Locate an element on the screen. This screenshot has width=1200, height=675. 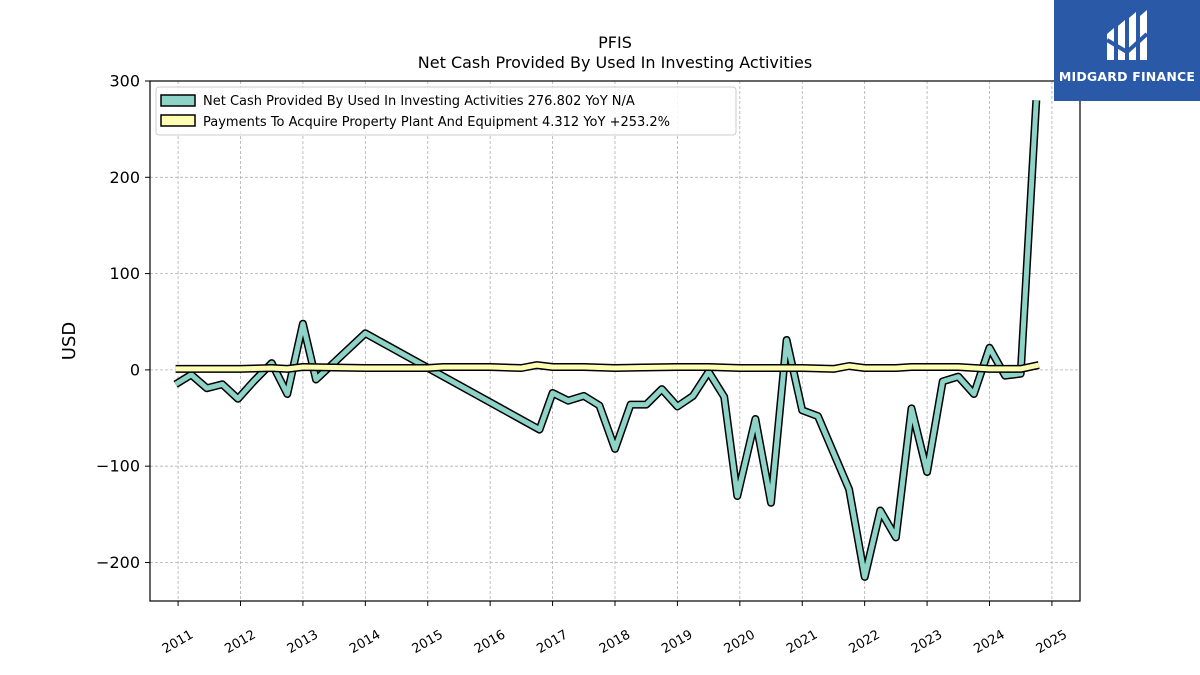
x-tick-label: 2012 is located at coordinates (240, 642).